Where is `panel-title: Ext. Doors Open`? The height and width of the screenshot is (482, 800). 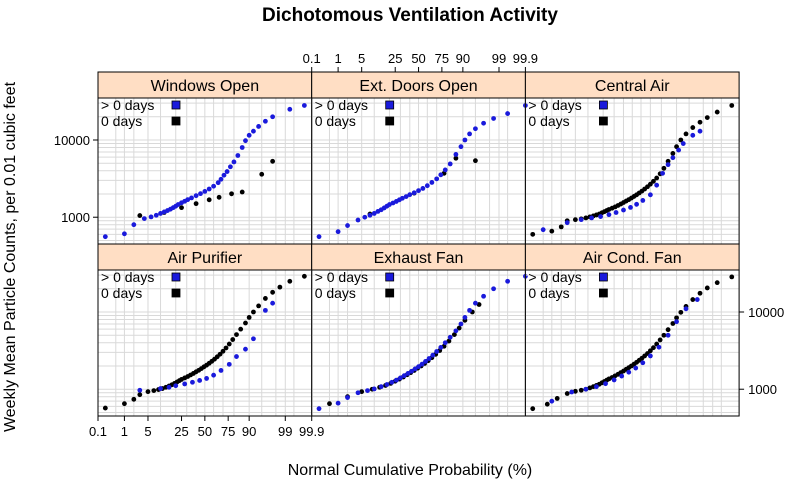 panel-title: Ext. Doors Open is located at coordinates (418, 86).